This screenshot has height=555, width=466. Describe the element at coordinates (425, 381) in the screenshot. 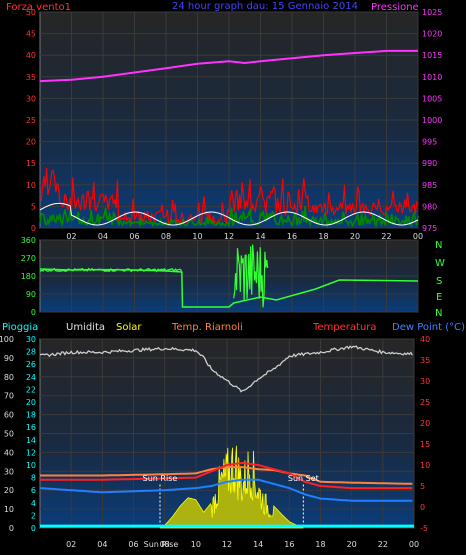

I see `wx-right-tick: 30` at that location.